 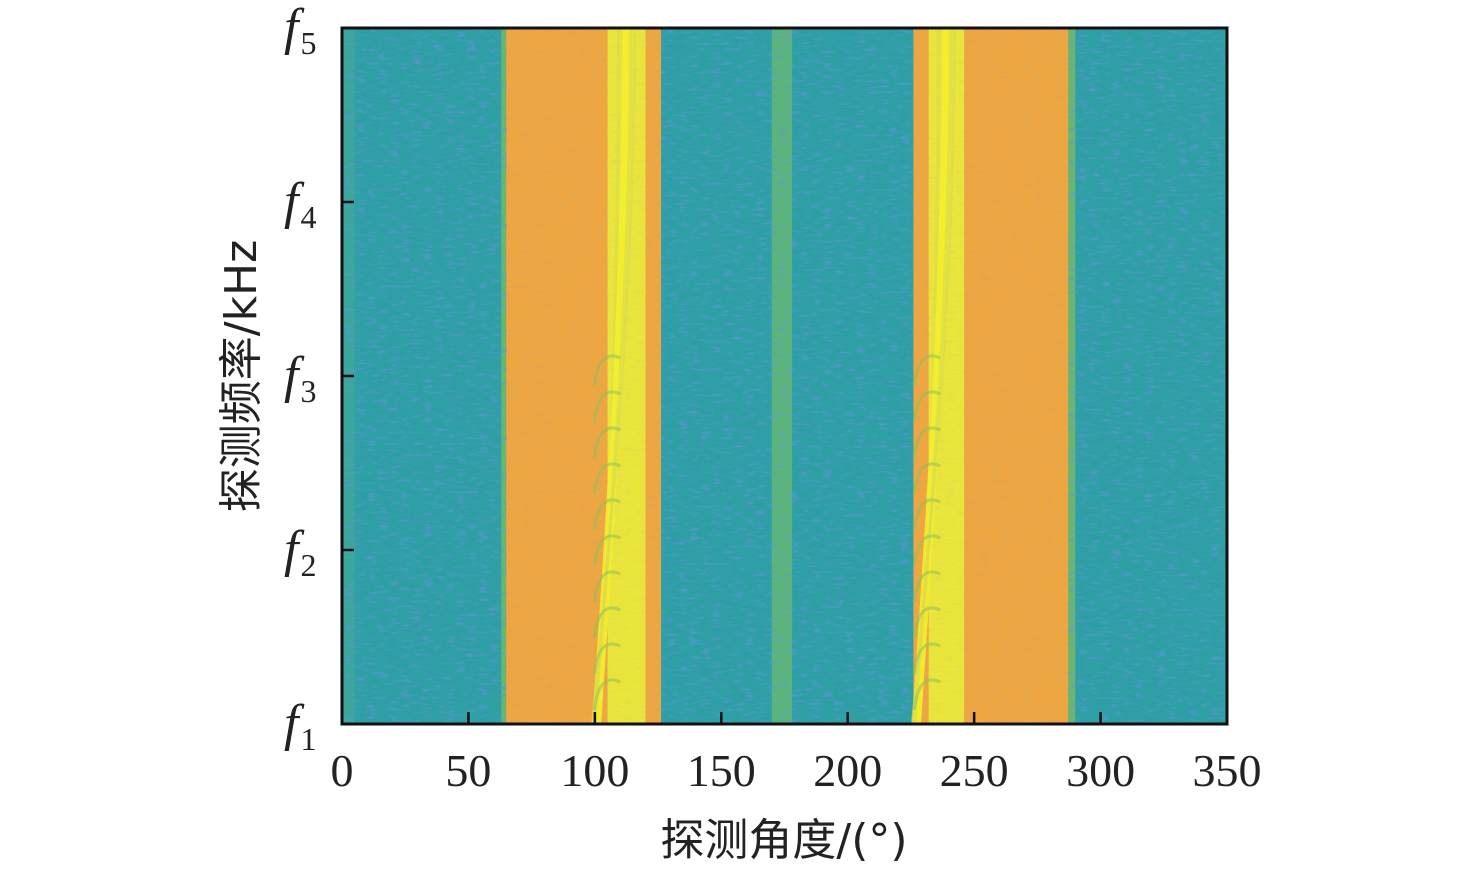 I want to click on y-tick-subscript: 2, so click(x=308, y=565).